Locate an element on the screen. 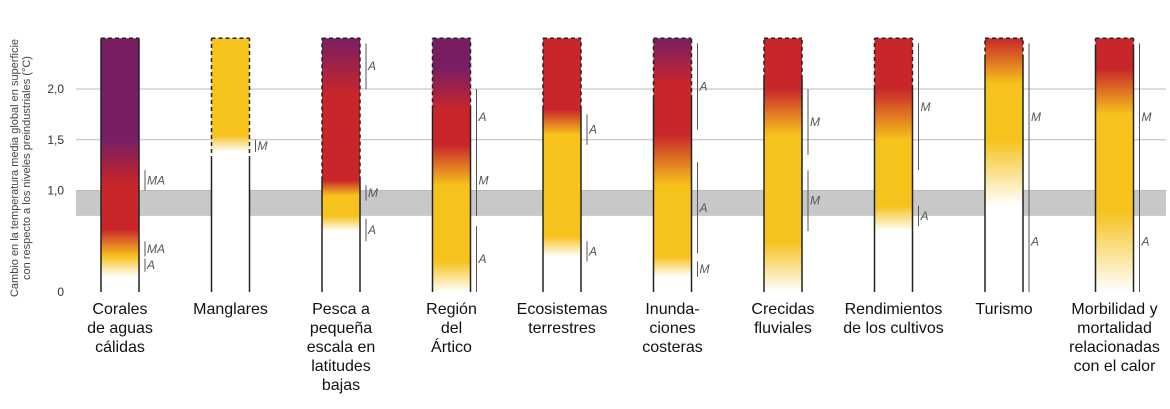 This screenshot has height=409, width=1170. category-label-line: bajas is located at coordinates (341, 385).